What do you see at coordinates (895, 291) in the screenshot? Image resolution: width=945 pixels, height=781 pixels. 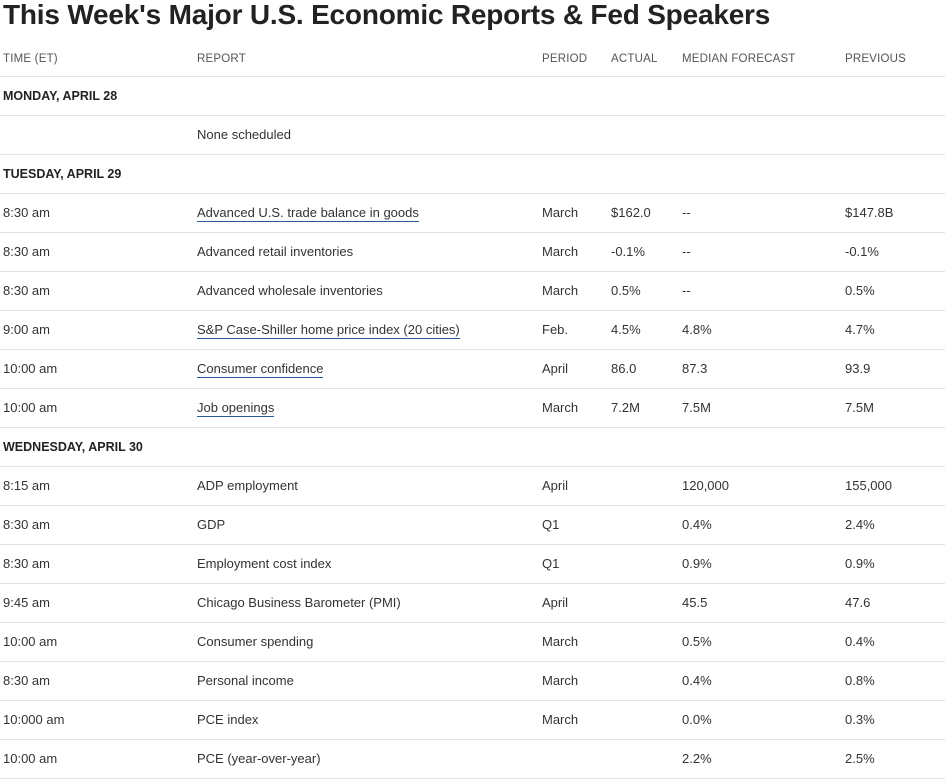 I see `row-previous: 0.5%` at bounding box center [895, 291].